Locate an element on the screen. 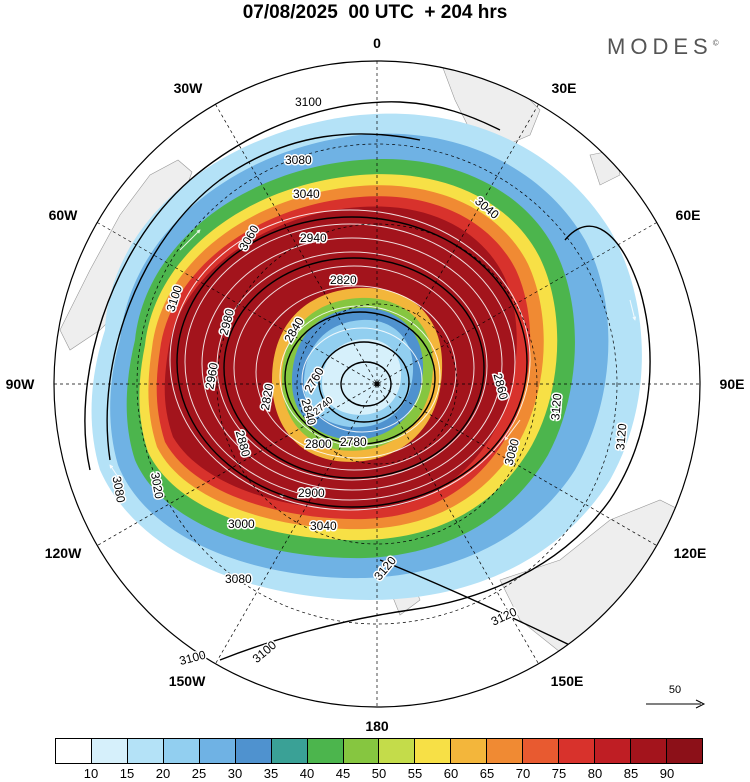 This screenshot has width=750, height=782. lon-label-150w: 150W is located at coordinates (187, 681).